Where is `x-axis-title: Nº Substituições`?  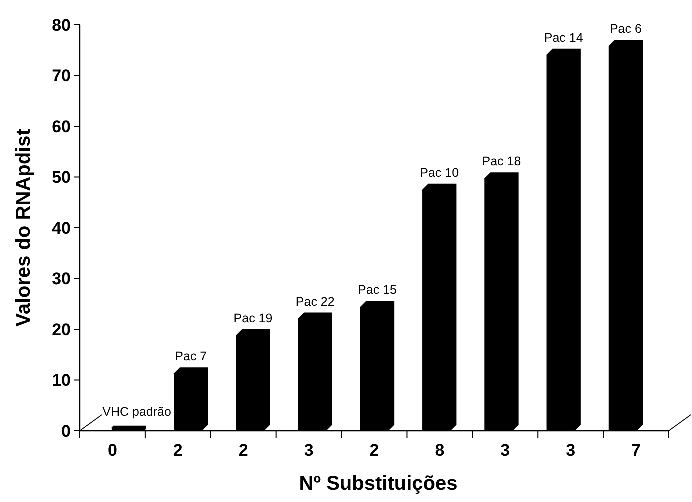
x-axis-title: Nº Substituições is located at coordinates (378, 484).